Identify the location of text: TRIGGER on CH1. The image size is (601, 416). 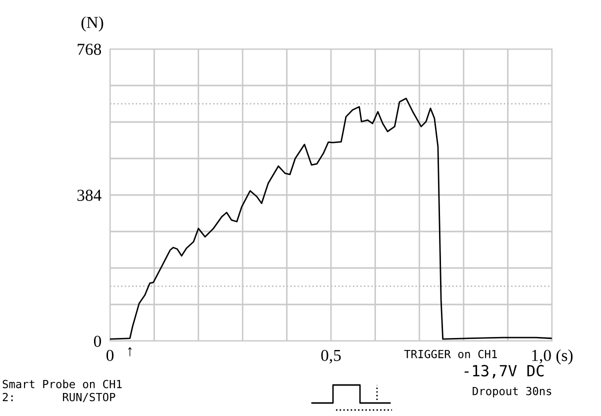
(450, 354).